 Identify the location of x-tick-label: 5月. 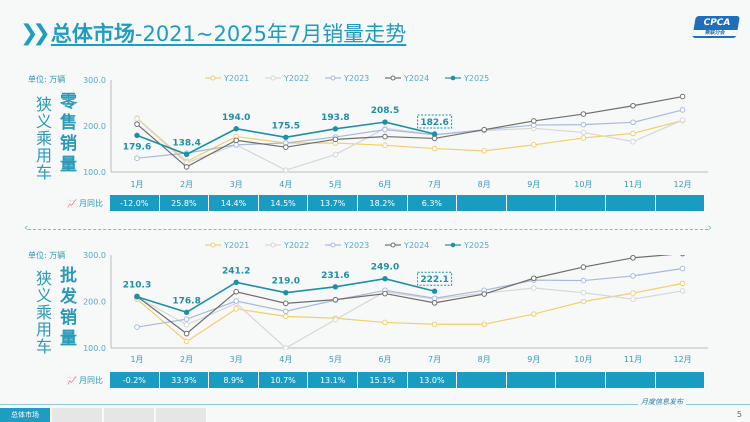
(335, 184).